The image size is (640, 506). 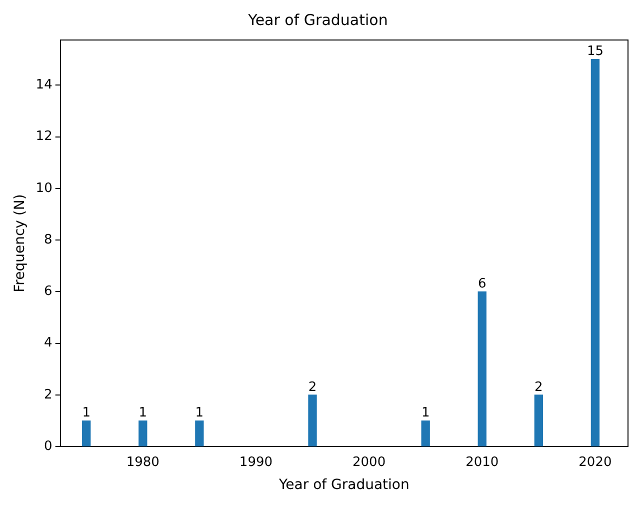 I want to click on y-tick-label: 12, so click(x=44, y=136).